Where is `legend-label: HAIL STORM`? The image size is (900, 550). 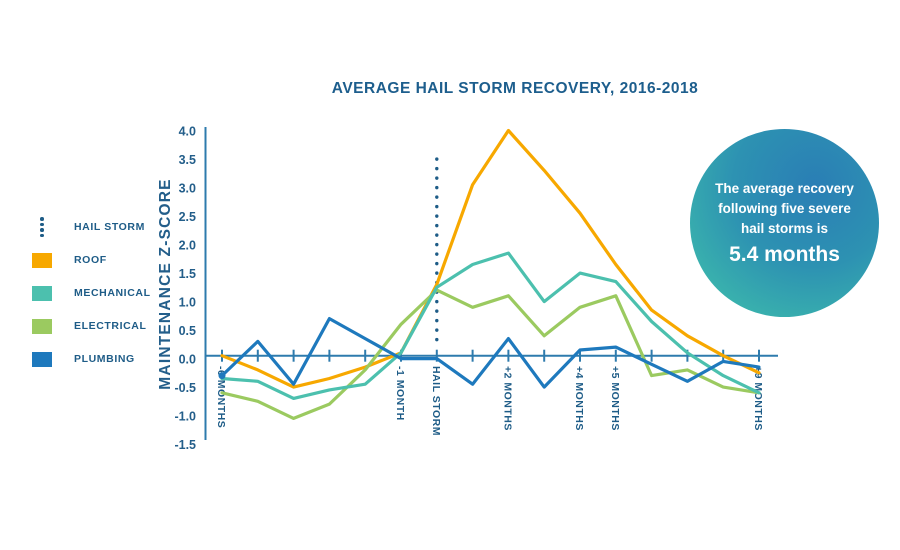
legend-label: HAIL STORM is located at coordinates (109, 227).